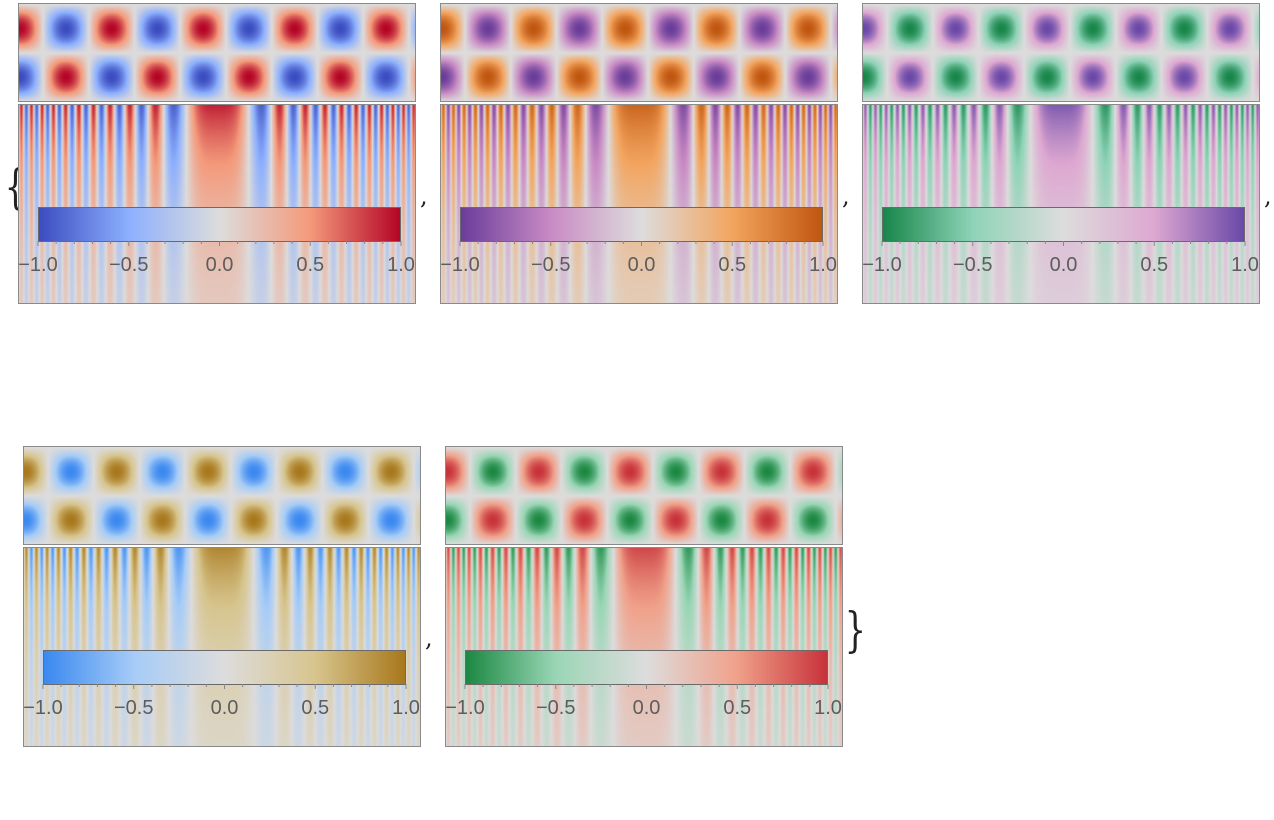 Image resolution: width=1274 pixels, height=820 pixels. I want to click on close-brace: }, so click(855, 630).